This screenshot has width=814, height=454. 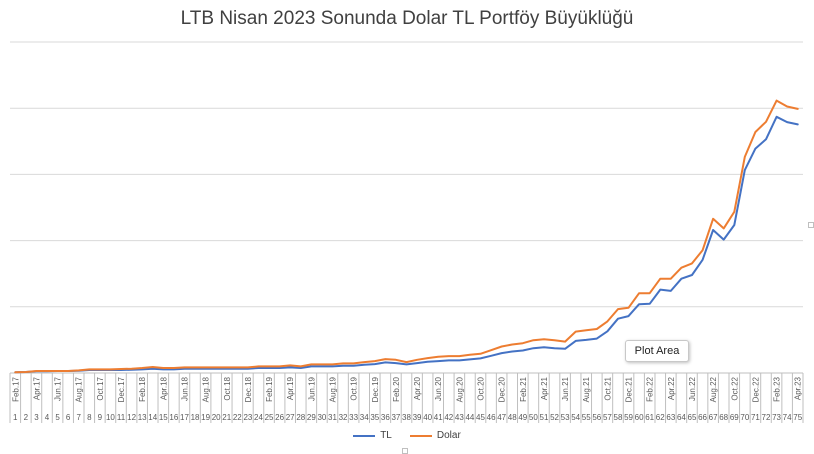 What do you see at coordinates (311, 388) in the screenshot?
I see `x-date-label: Jun.19` at bounding box center [311, 388].